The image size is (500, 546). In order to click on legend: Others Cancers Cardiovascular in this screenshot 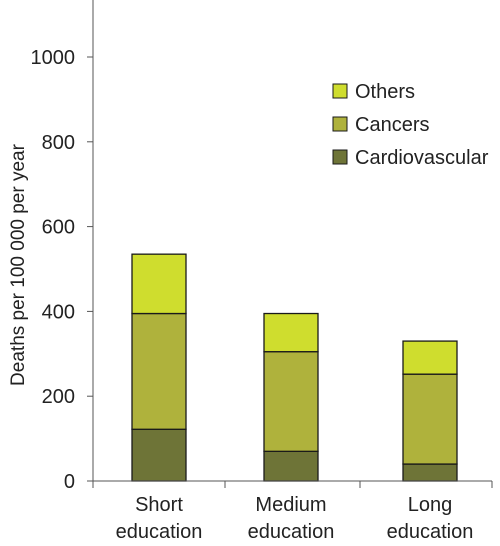, I will do `click(410, 125)`.